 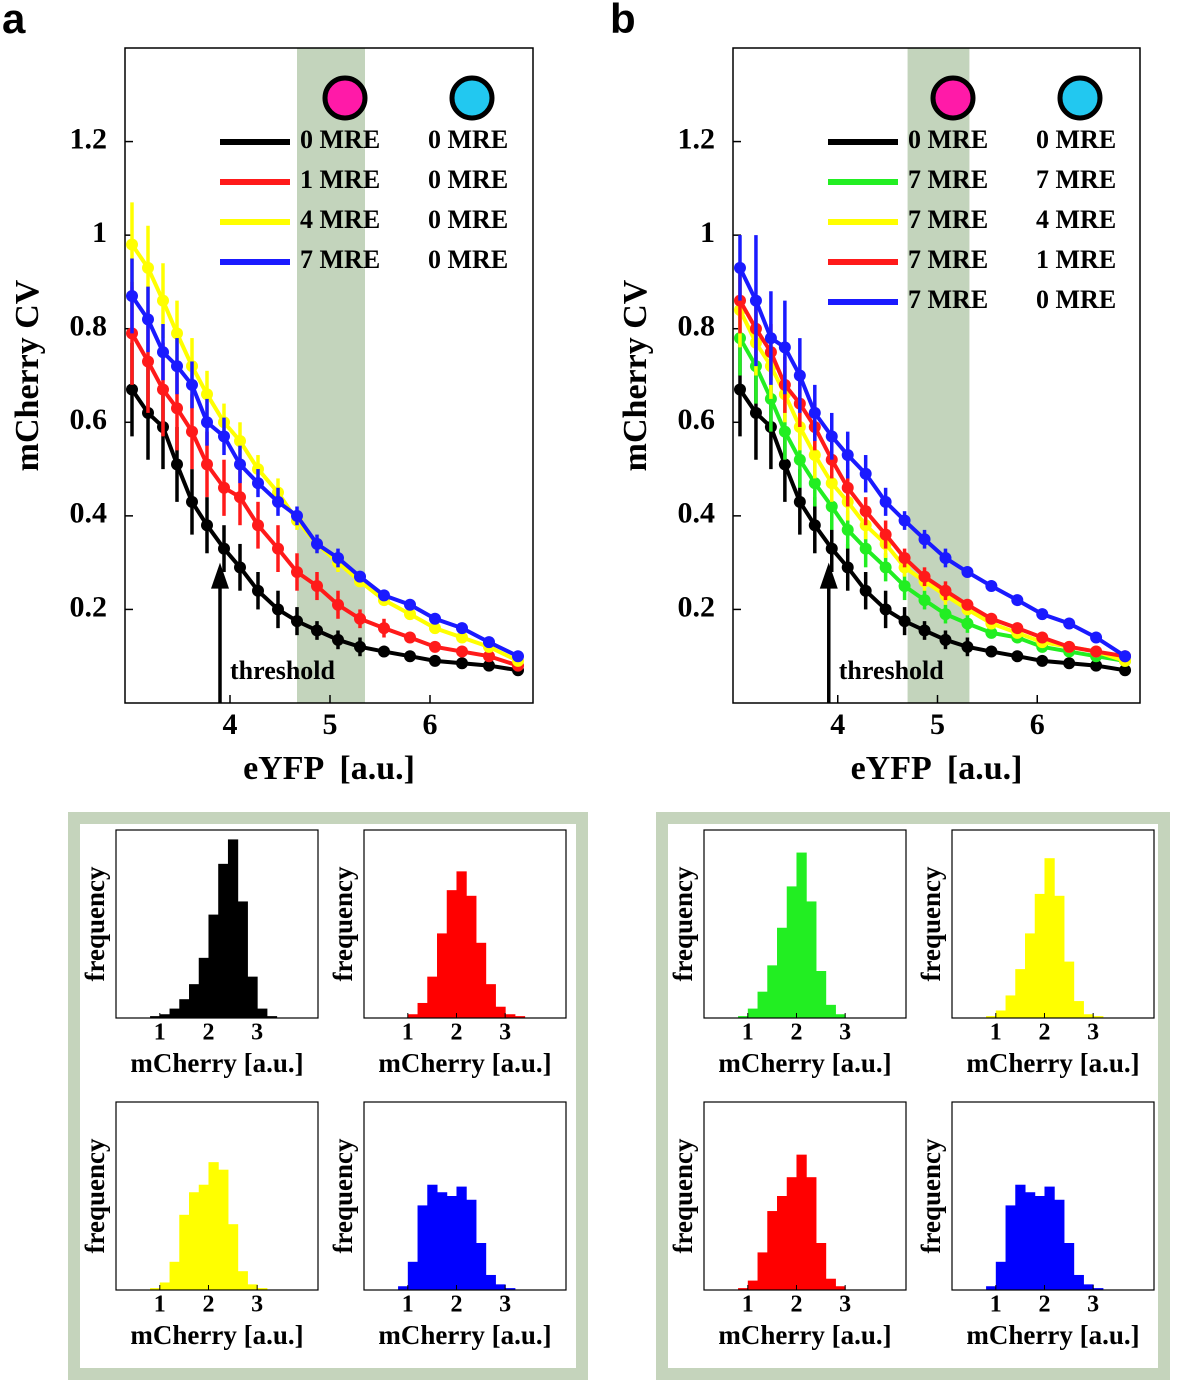 I want to click on x-tick-label: 6, so click(x=1037, y=724).